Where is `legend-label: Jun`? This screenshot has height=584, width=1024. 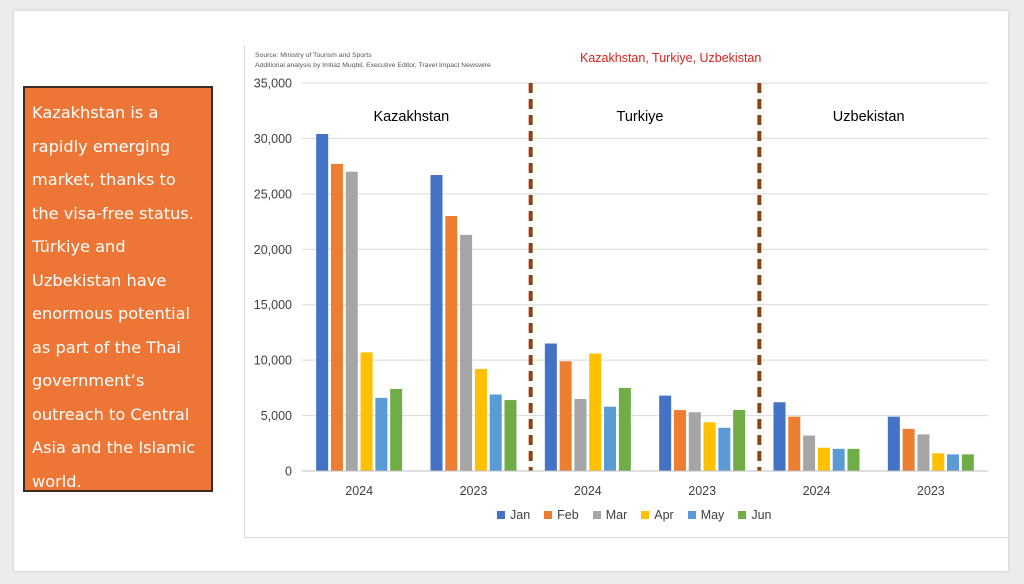
legend-label: Jun is located at coordinates (761, 515).